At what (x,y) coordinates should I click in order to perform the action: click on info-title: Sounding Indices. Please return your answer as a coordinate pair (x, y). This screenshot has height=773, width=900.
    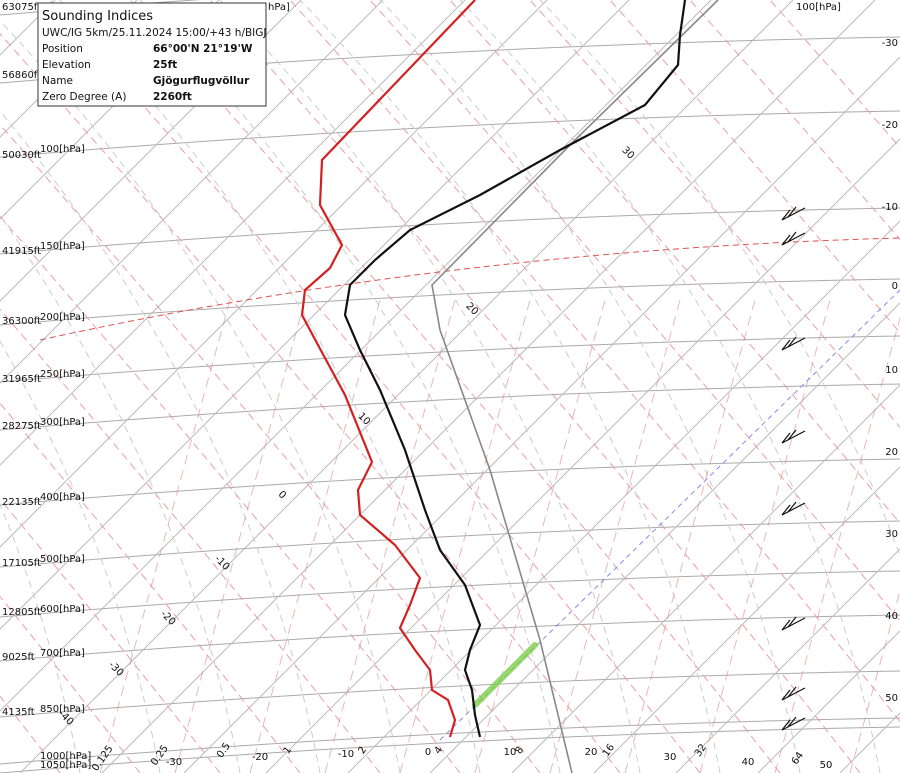
    Looking at the image, I should click on (97, 16).